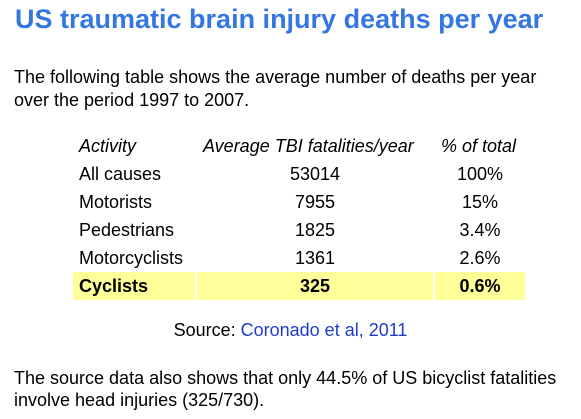 The width and height of the screenshot is (581, 419). Describe the element at coordinates (308, 145) in the screenshot. I see `header-average-fatalities: Average TBI fatalities/year` at that location.